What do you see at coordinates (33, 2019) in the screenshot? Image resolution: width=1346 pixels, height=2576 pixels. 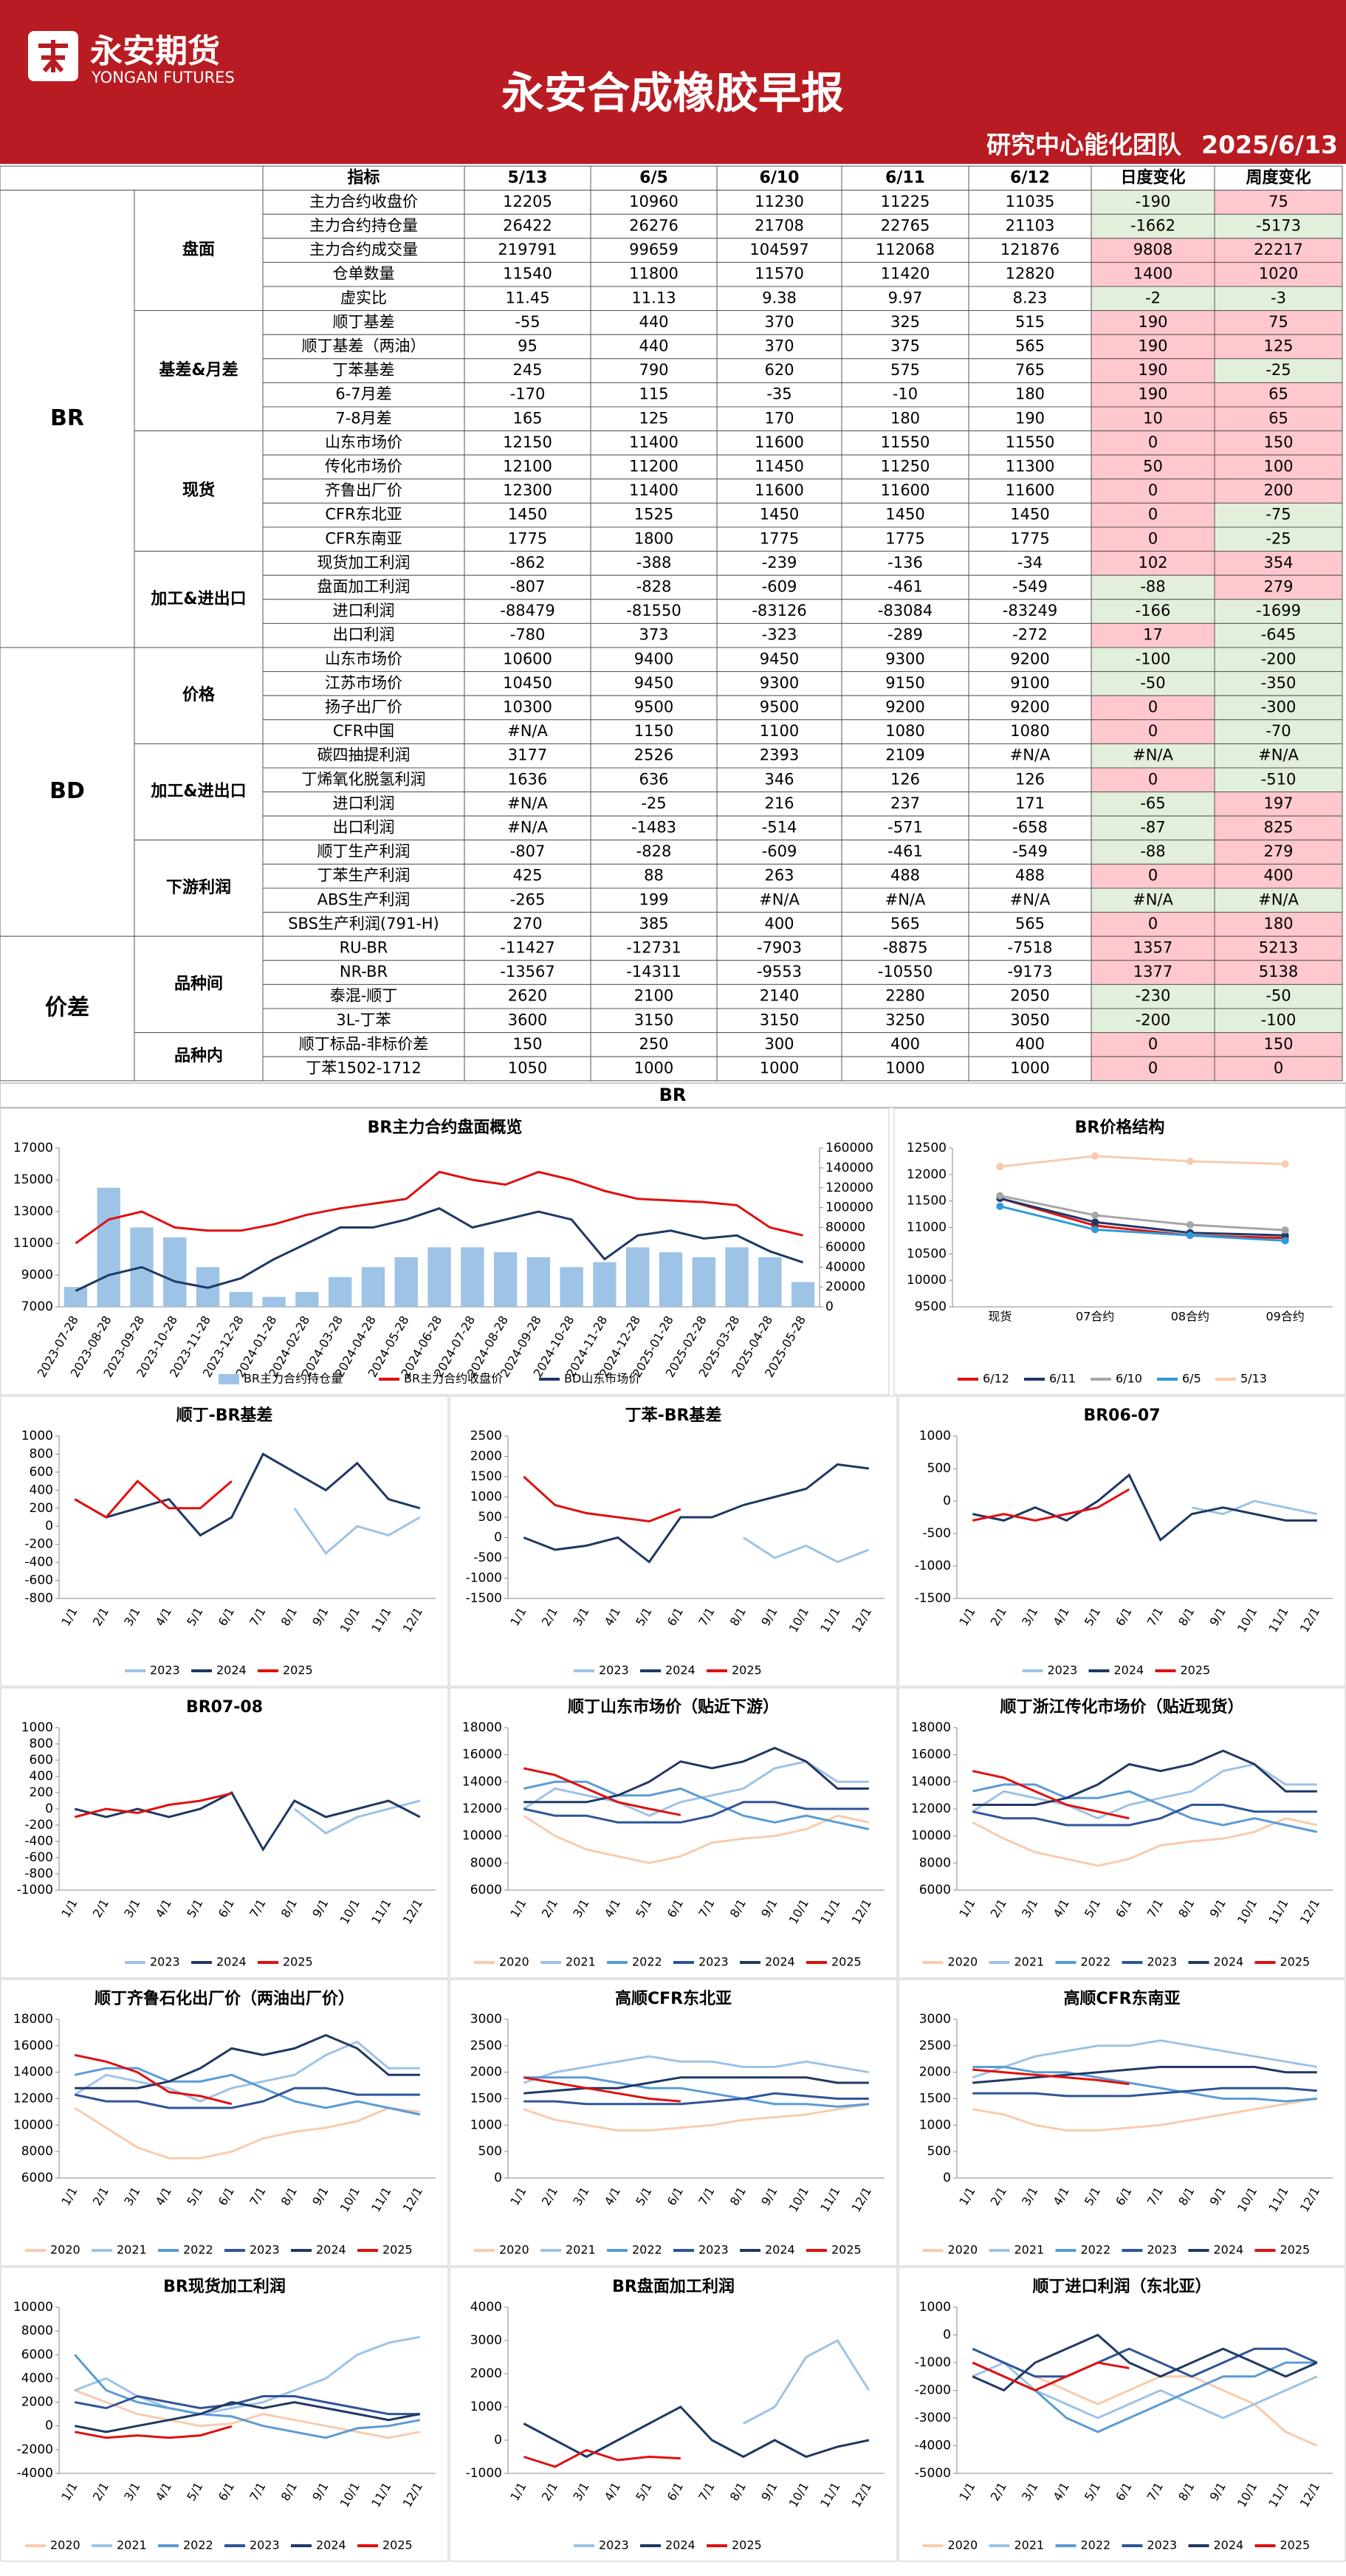 I see `y-tick-label: 18000` at bounding box center [33, 2019].